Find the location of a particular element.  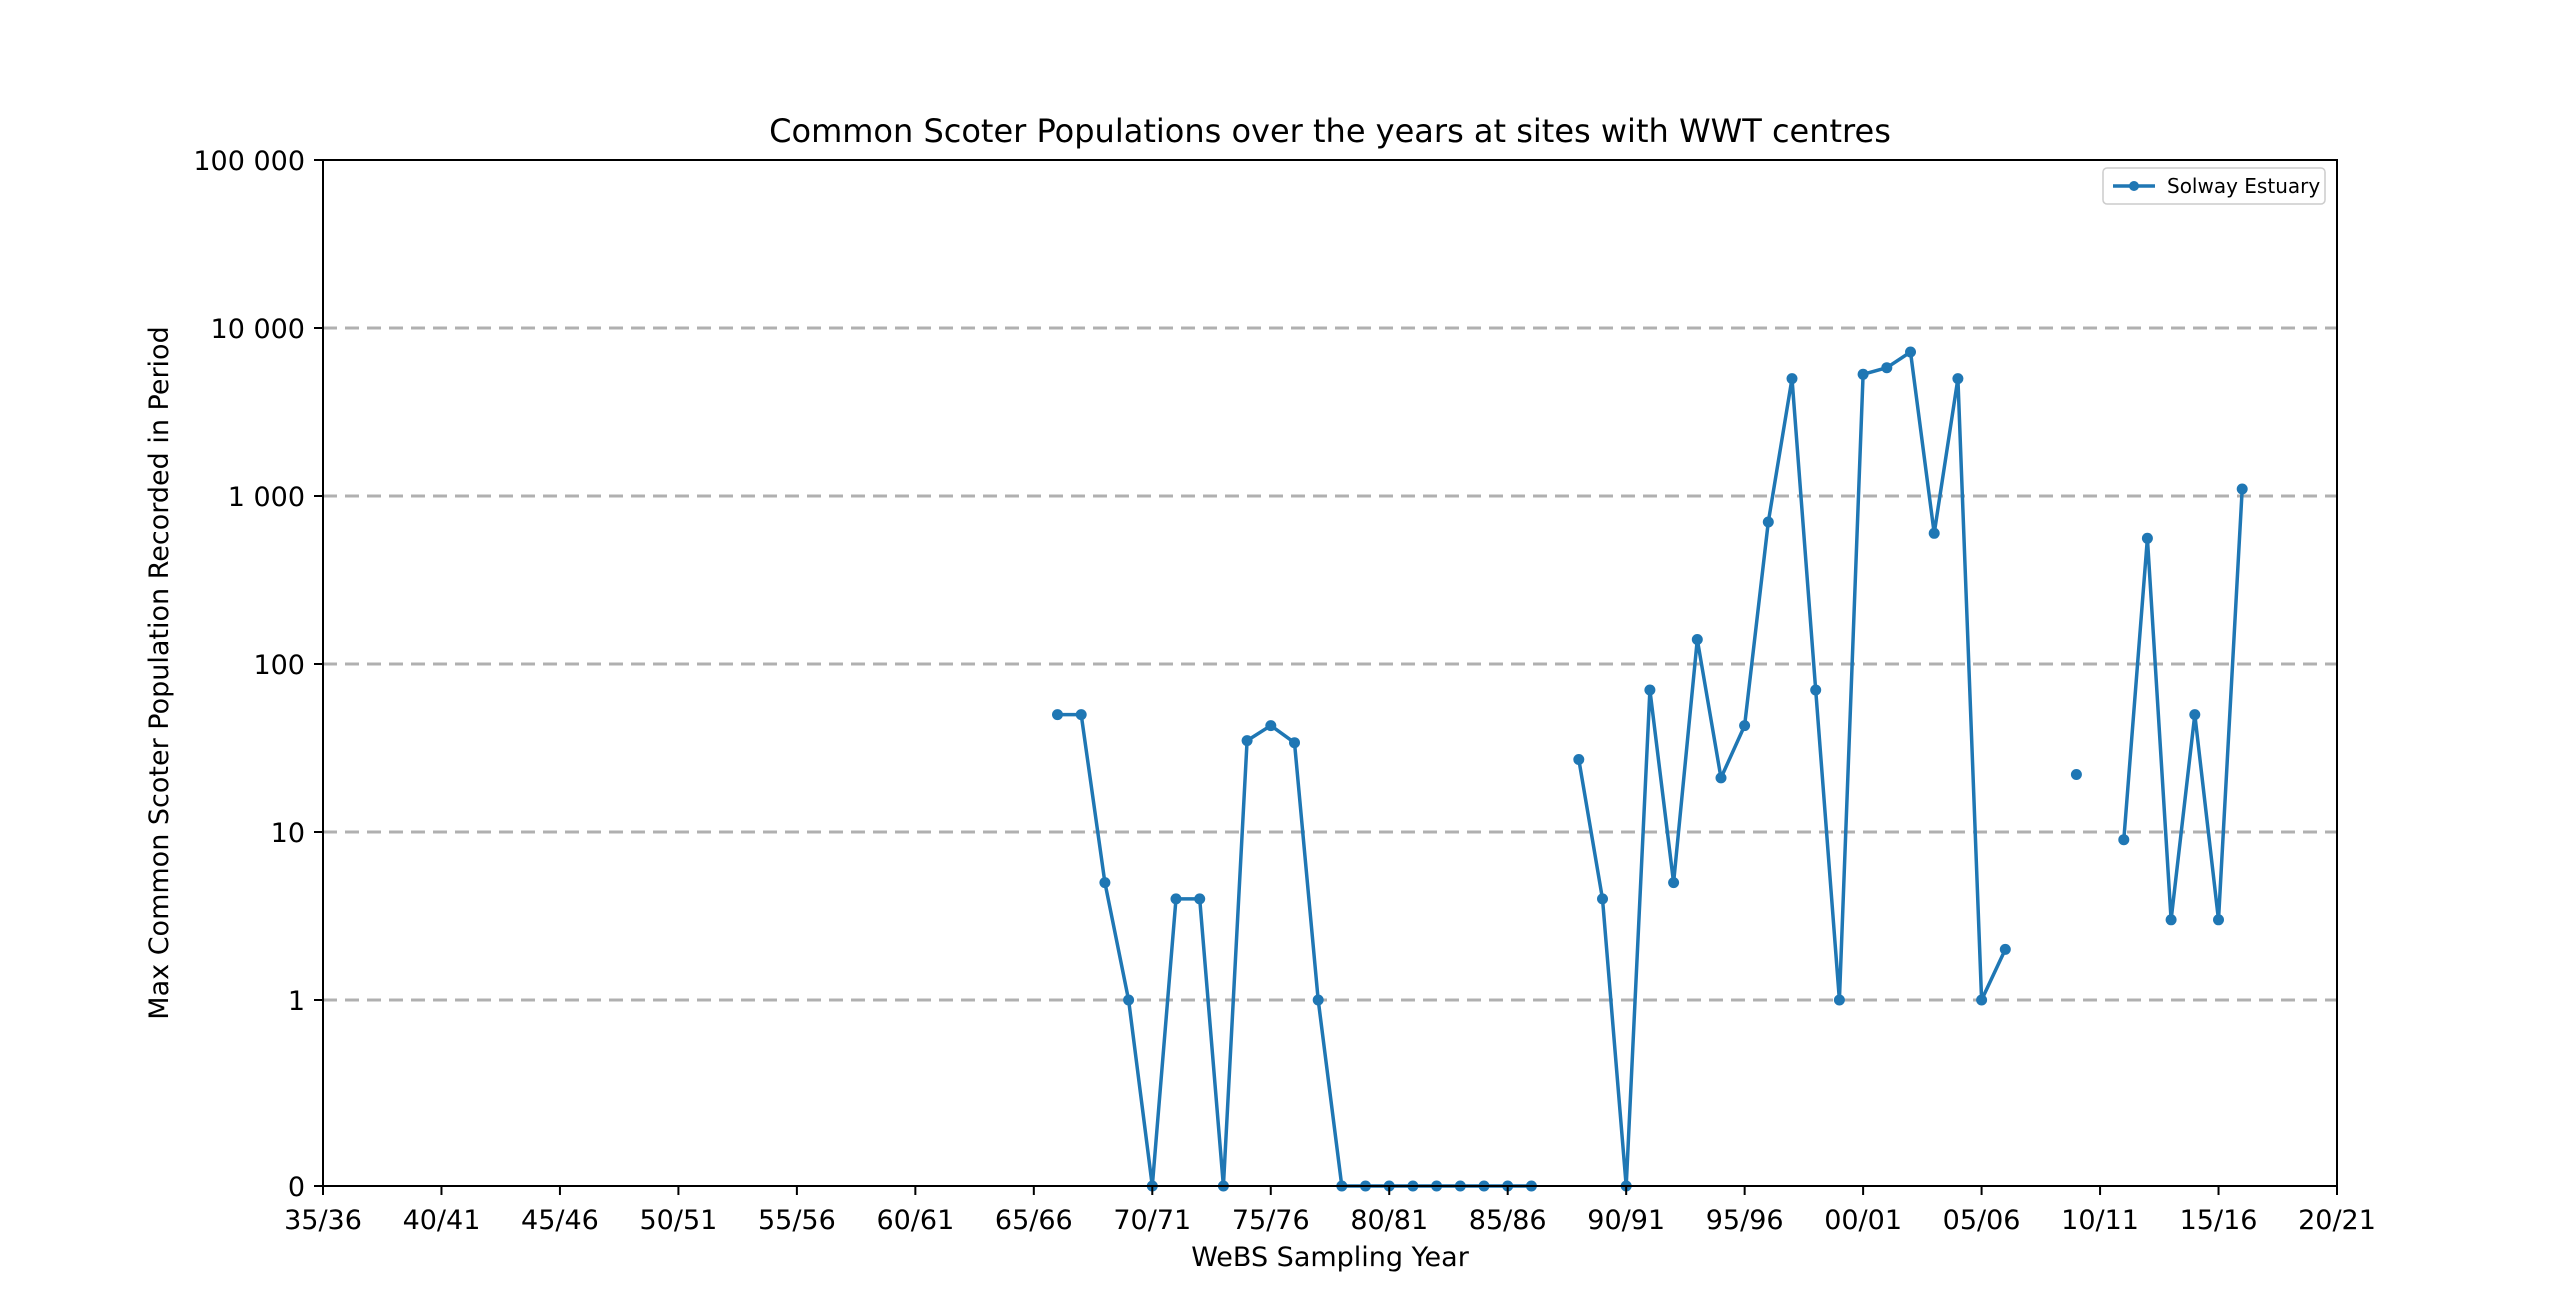

y-tick-label: 0 is located at coordinates (296, 1187).